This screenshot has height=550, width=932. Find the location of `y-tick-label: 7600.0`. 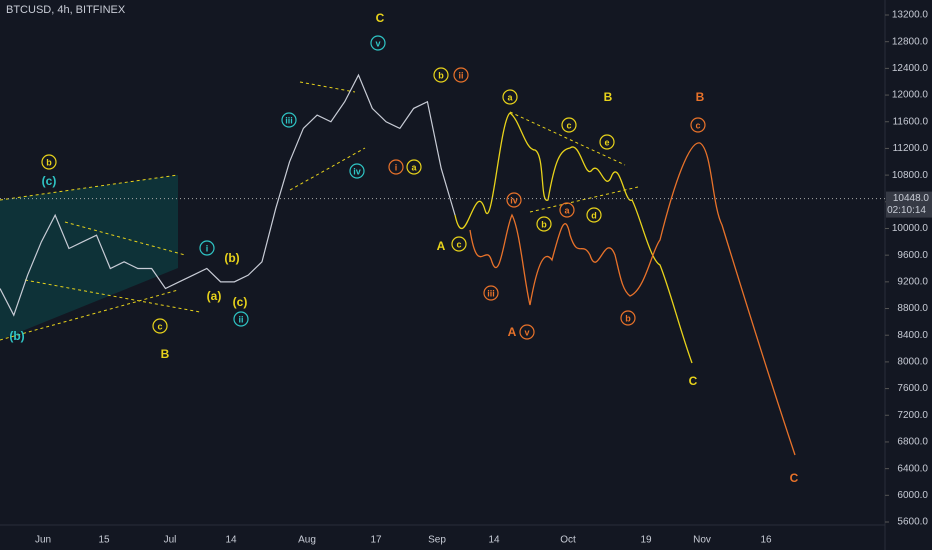

y-tick-label: 7600.0 is located at coordinates (912, 388).